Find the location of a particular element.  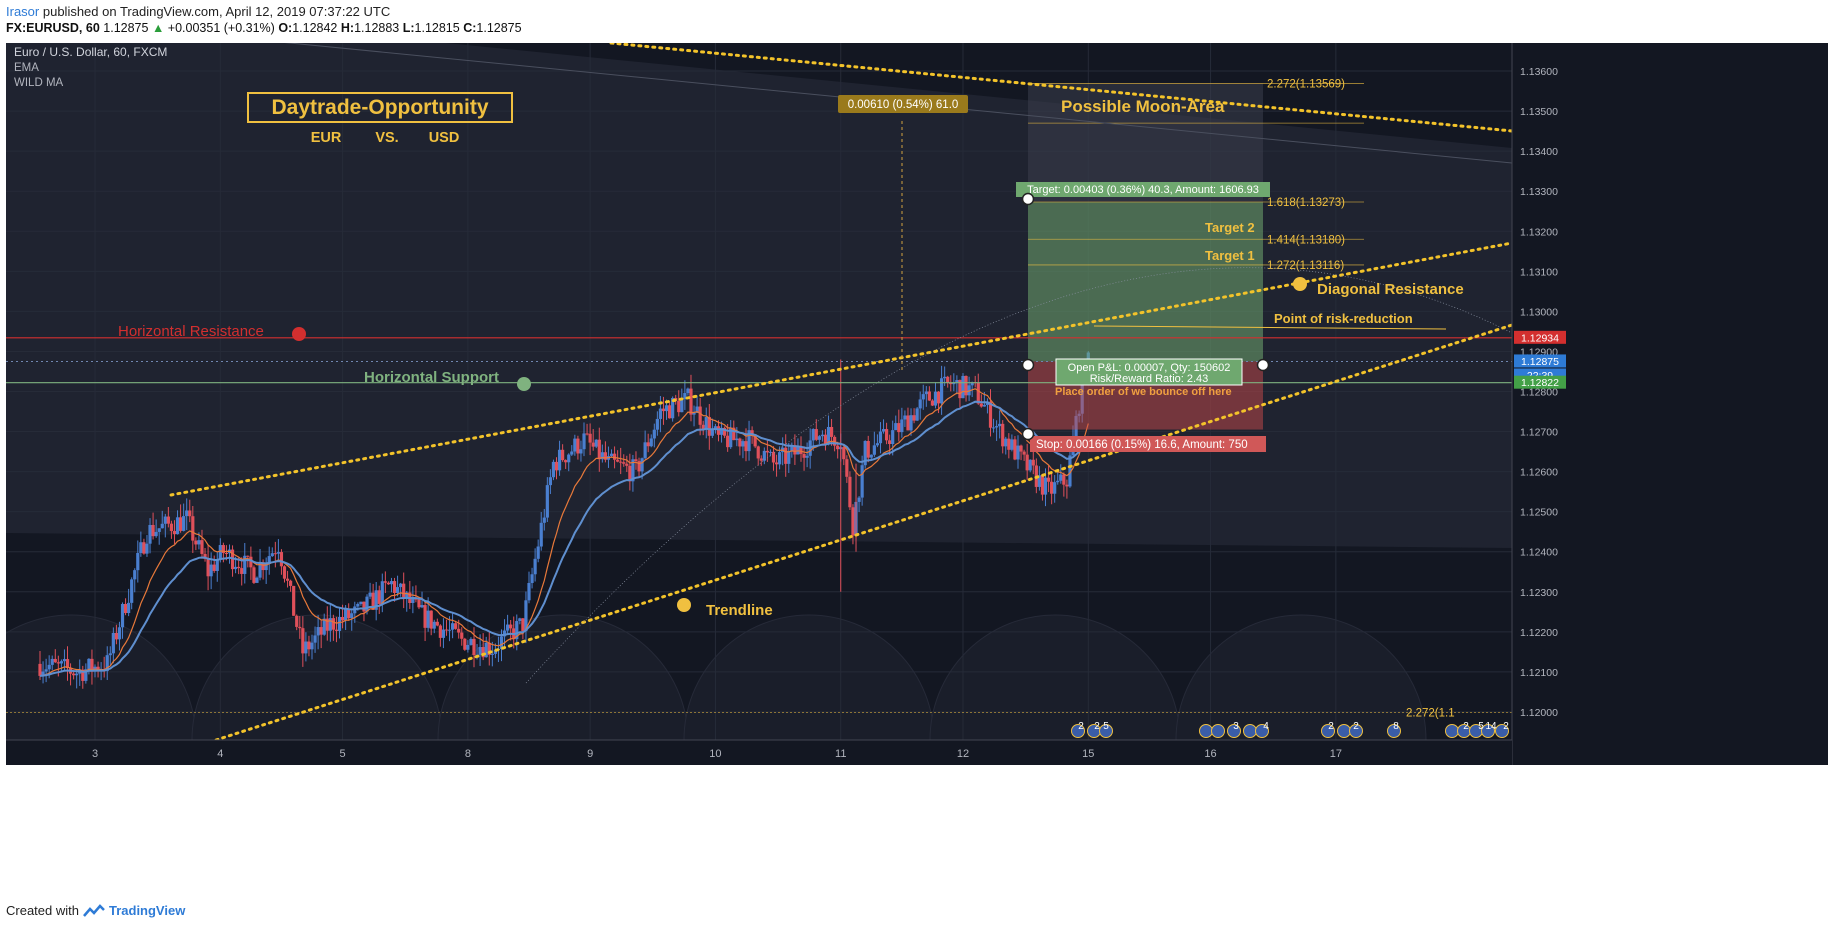

target1-label: Target 1 is located at coordinates (1230, 255).